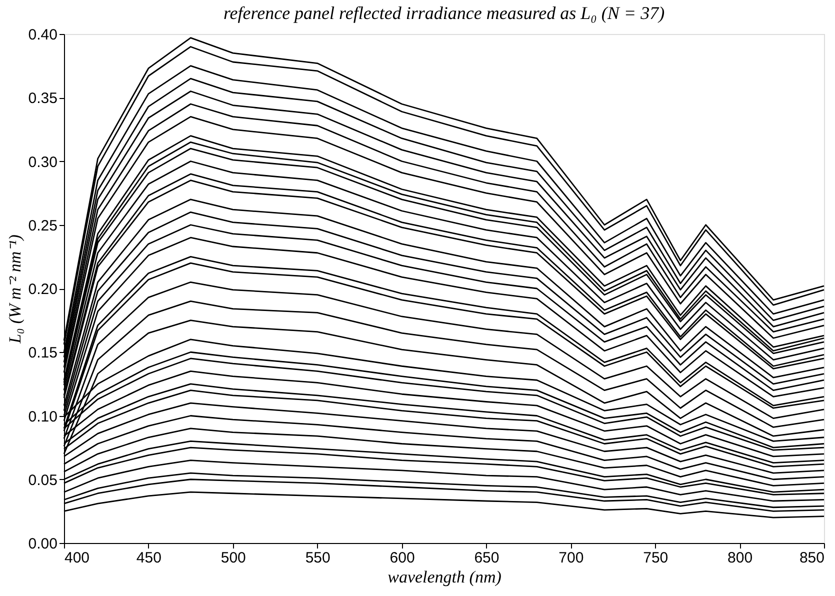 This screenshot has height=596, width=835. Describe the element at coordinates (77, 558) in the screenshot. I see `x-tick-label: 400` at that location.